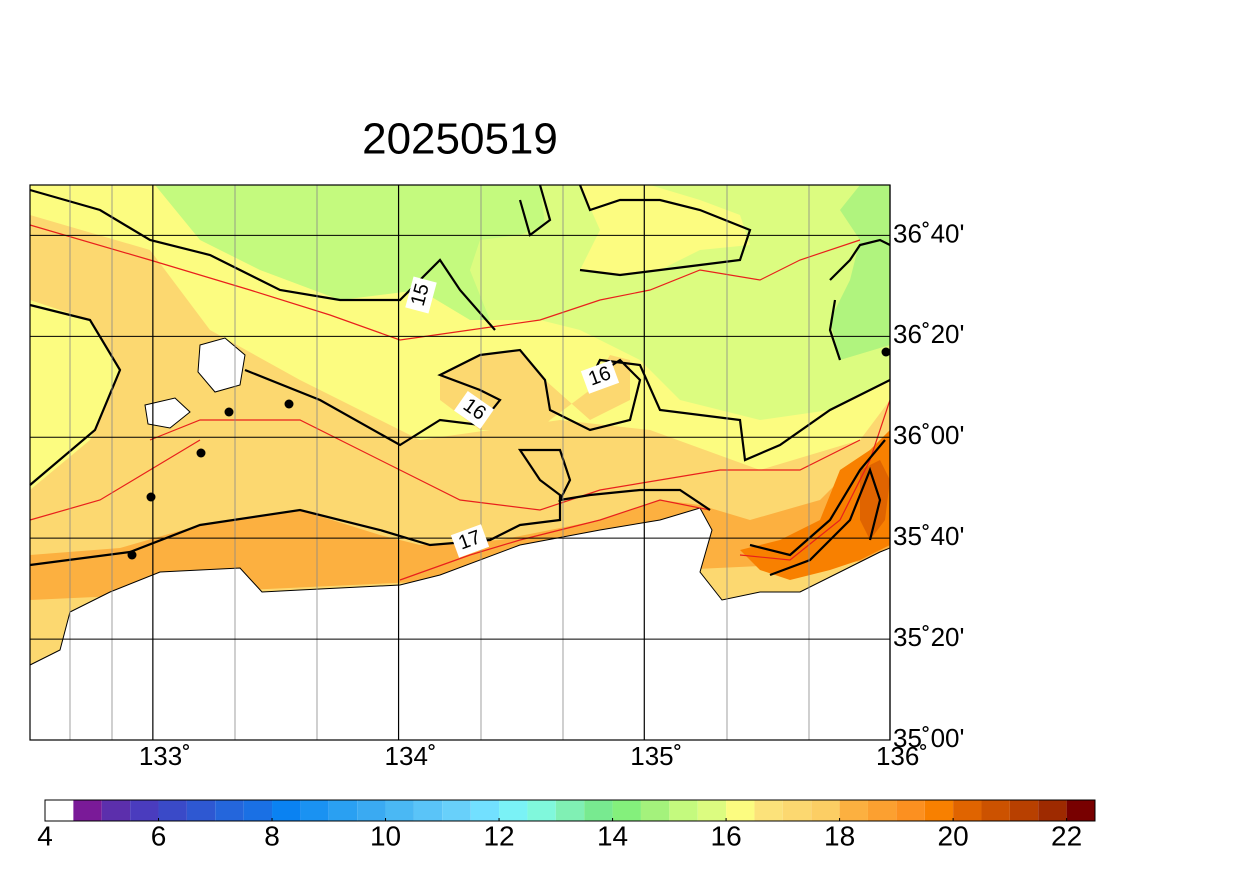 The height and width of the screenshot is (875, 1237). What do you see at coordinates (385, 835) in the screenshot?
I see `colorbar-tick-label: 10` at bounding box center [385, 835].